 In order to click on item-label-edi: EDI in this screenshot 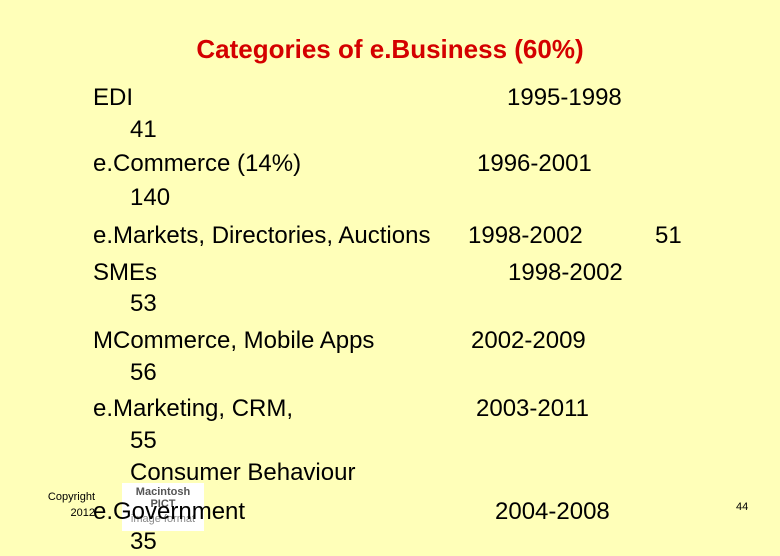, I will do `click(113, 97)`.